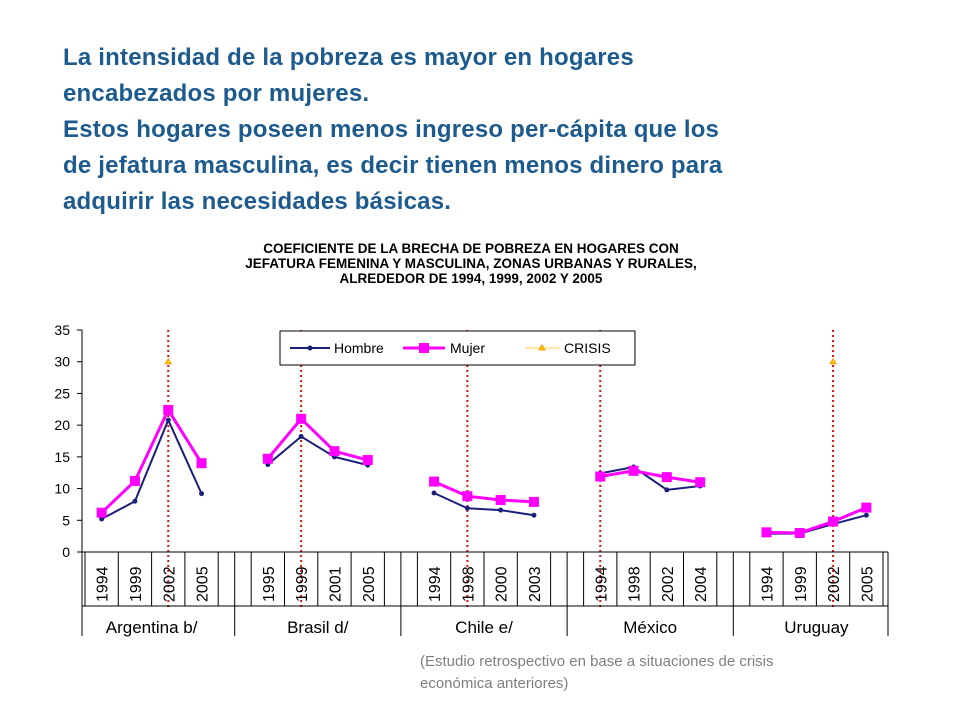 This screenshot has width=960, height=720. Describe the element at coordinates (359, 348) in the screenshot. I see `legend-label-hombre: Hombre` at that location.